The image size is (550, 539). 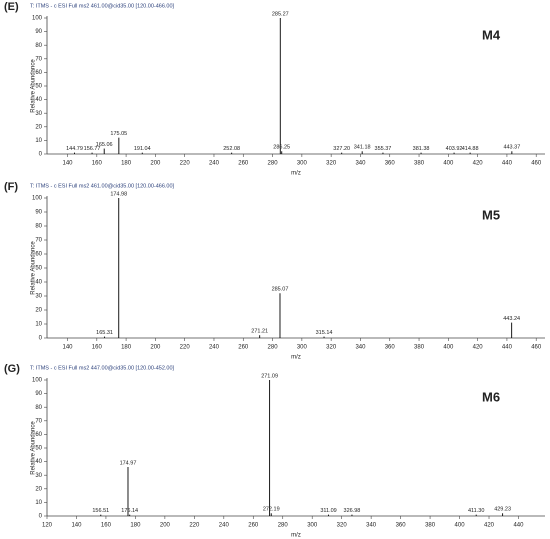 What do you see at coordinates (511, 148) in the screenshot?
I see `peak-label: 443.37` at bounding box center [511, 148].